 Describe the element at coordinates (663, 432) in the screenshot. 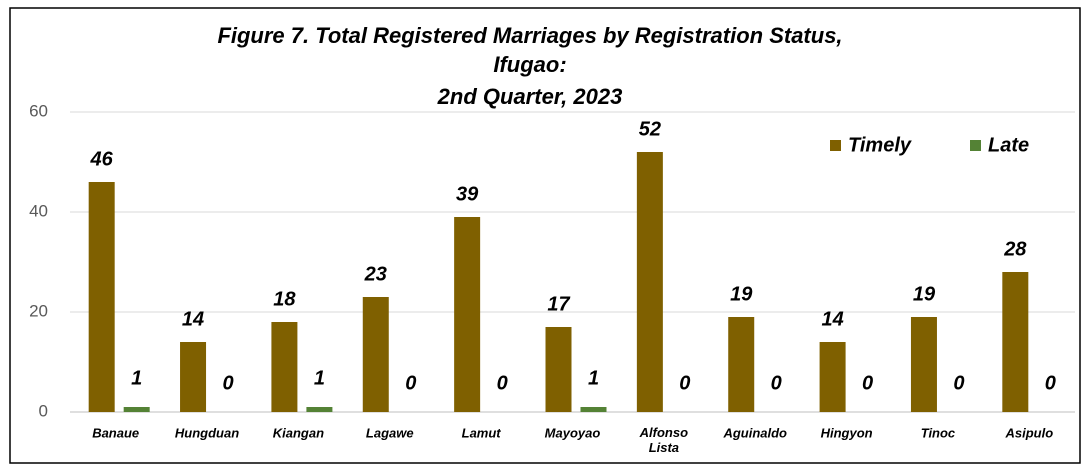

I see `x-tick-label-line: Alfonso` at that location.